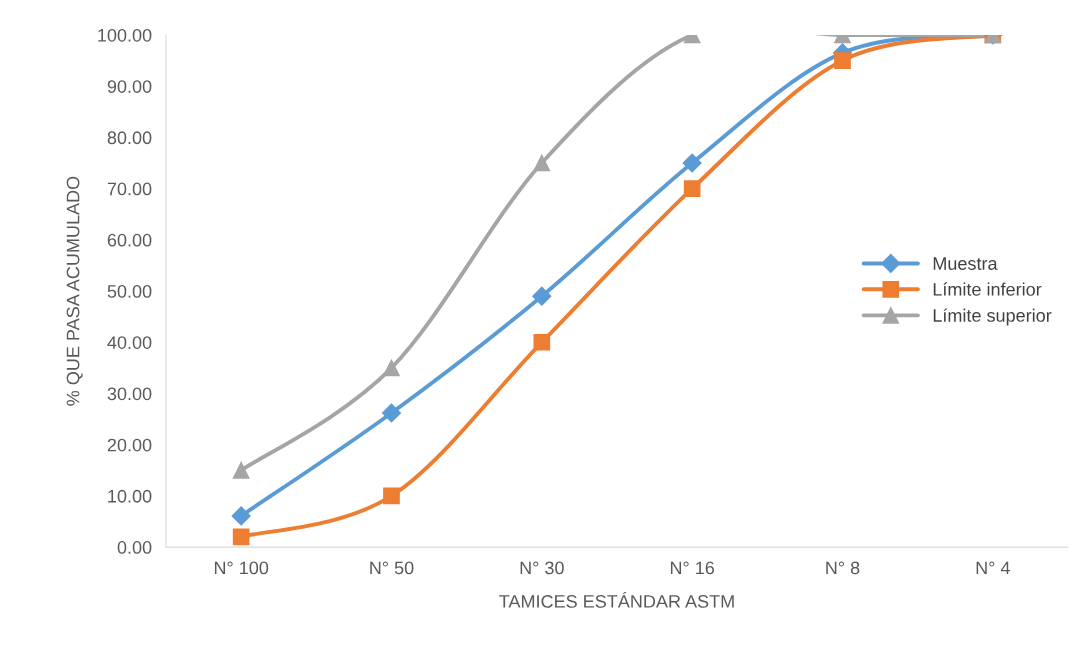  I want to click on x-tick-label: N° 16, so click(692, 568).